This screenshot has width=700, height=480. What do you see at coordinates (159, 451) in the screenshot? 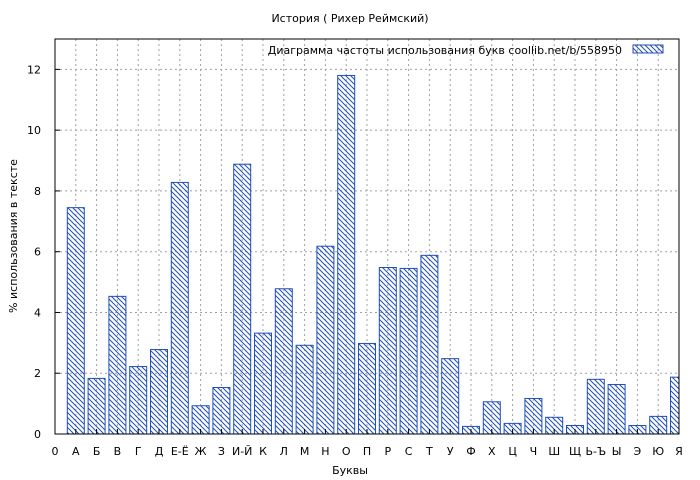
I see `x-tick-label: Д` at bounding box center [159, 451].